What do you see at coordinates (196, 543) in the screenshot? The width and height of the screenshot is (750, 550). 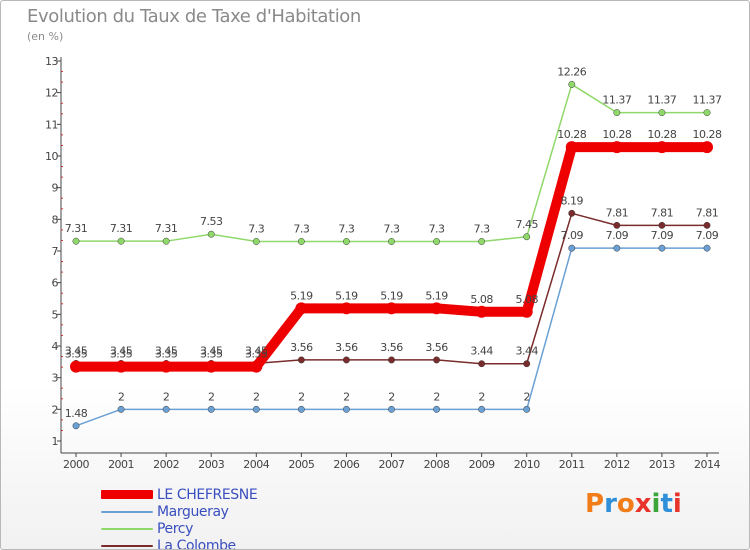 I see `legend-label: La Colombe` at bounding box center [196, 543].